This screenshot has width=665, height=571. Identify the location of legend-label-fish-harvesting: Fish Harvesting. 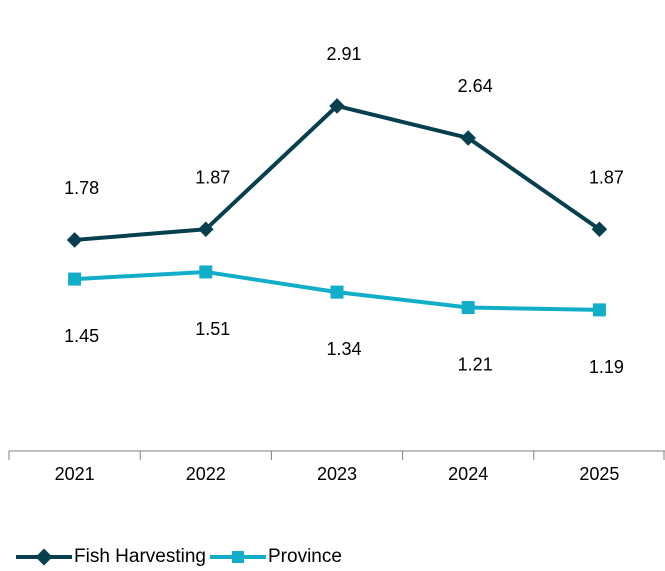
(140, 556).